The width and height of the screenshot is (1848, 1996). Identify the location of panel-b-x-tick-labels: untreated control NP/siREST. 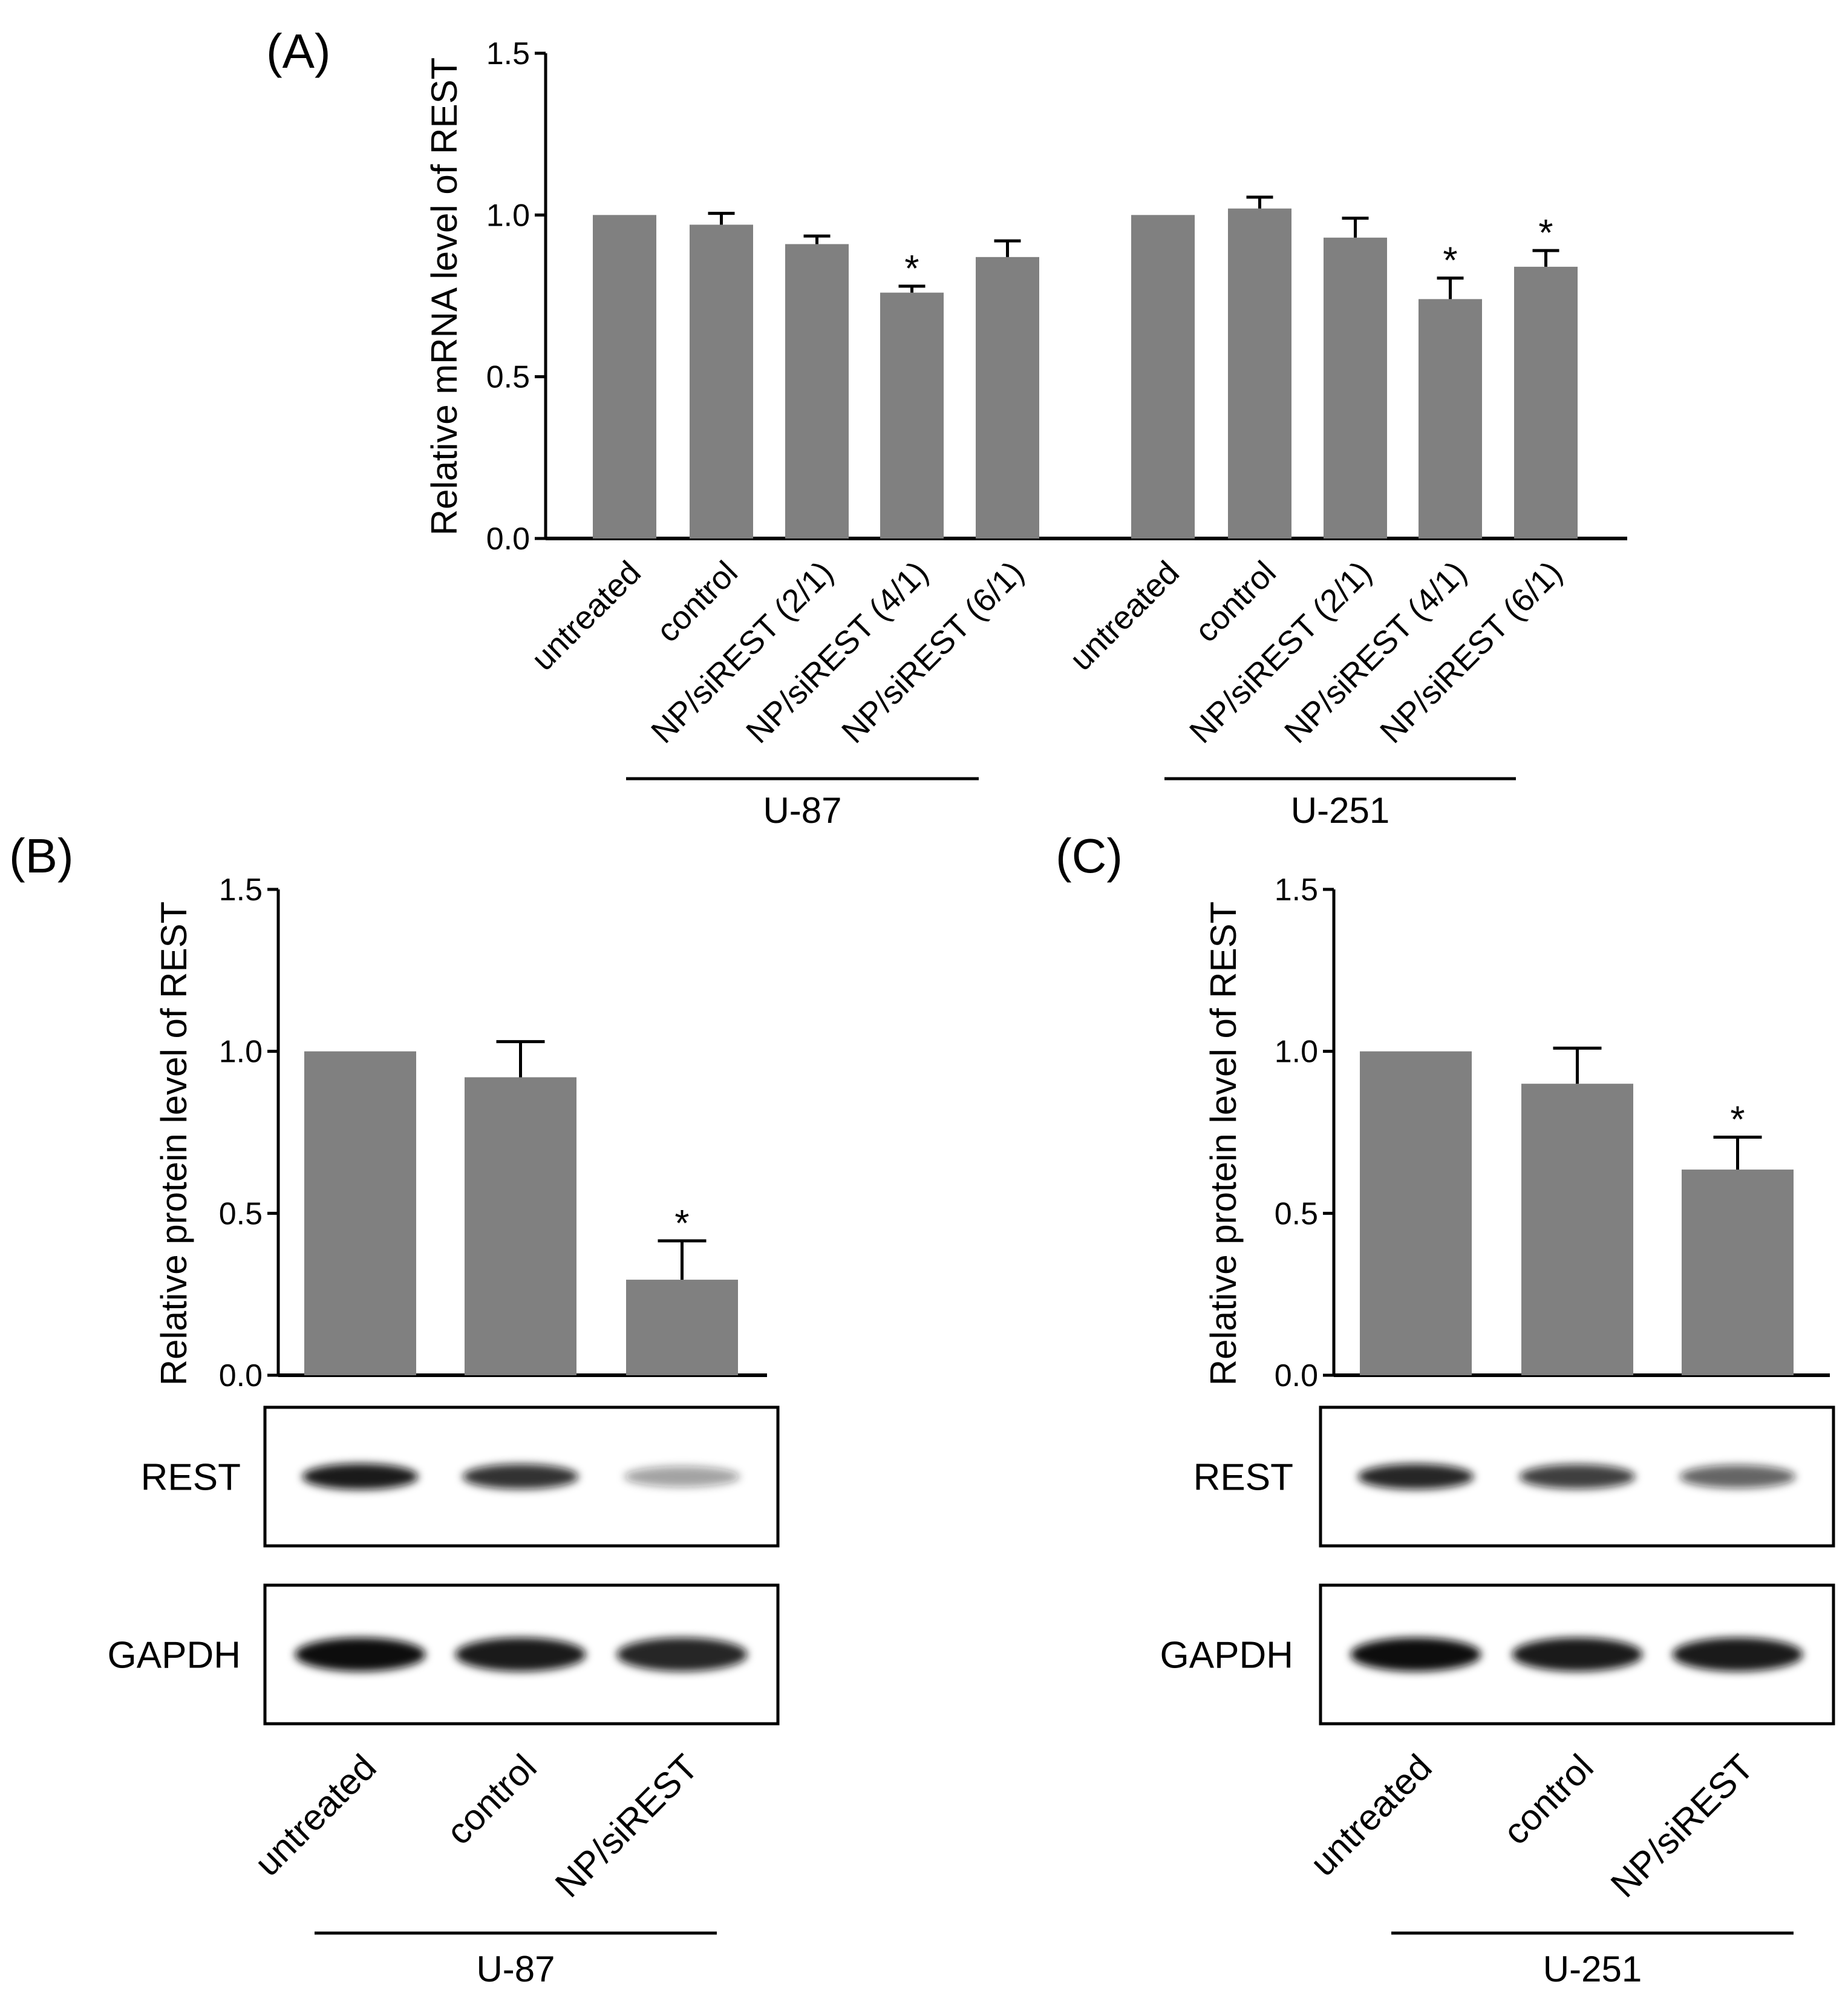
(477, 1826).